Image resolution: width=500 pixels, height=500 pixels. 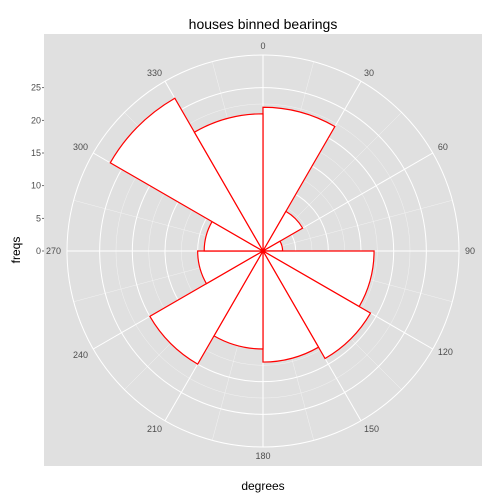 What do you see at coordinates (443, 147) in the screenshot?
I see `angle-tick-label: 60` at bounding box center [443, 147].